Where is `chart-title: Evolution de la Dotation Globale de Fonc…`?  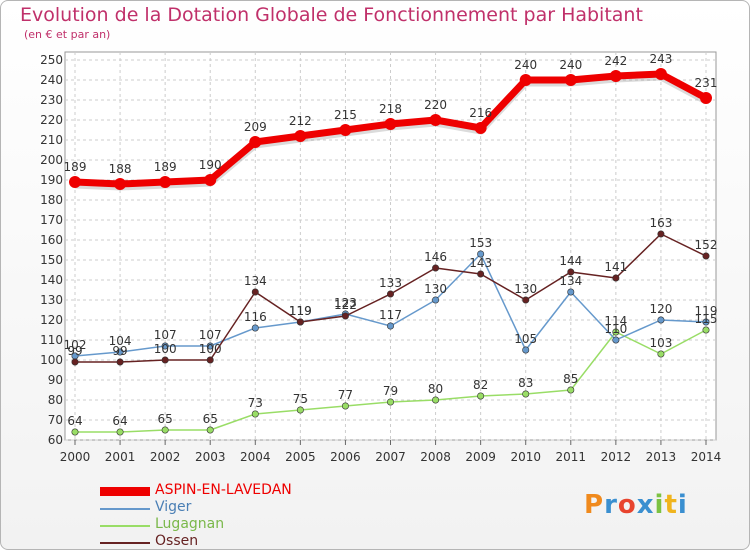
chart-title: Evolution de la Dotation Globale de Fonc… is located at coordinates (331, 15).